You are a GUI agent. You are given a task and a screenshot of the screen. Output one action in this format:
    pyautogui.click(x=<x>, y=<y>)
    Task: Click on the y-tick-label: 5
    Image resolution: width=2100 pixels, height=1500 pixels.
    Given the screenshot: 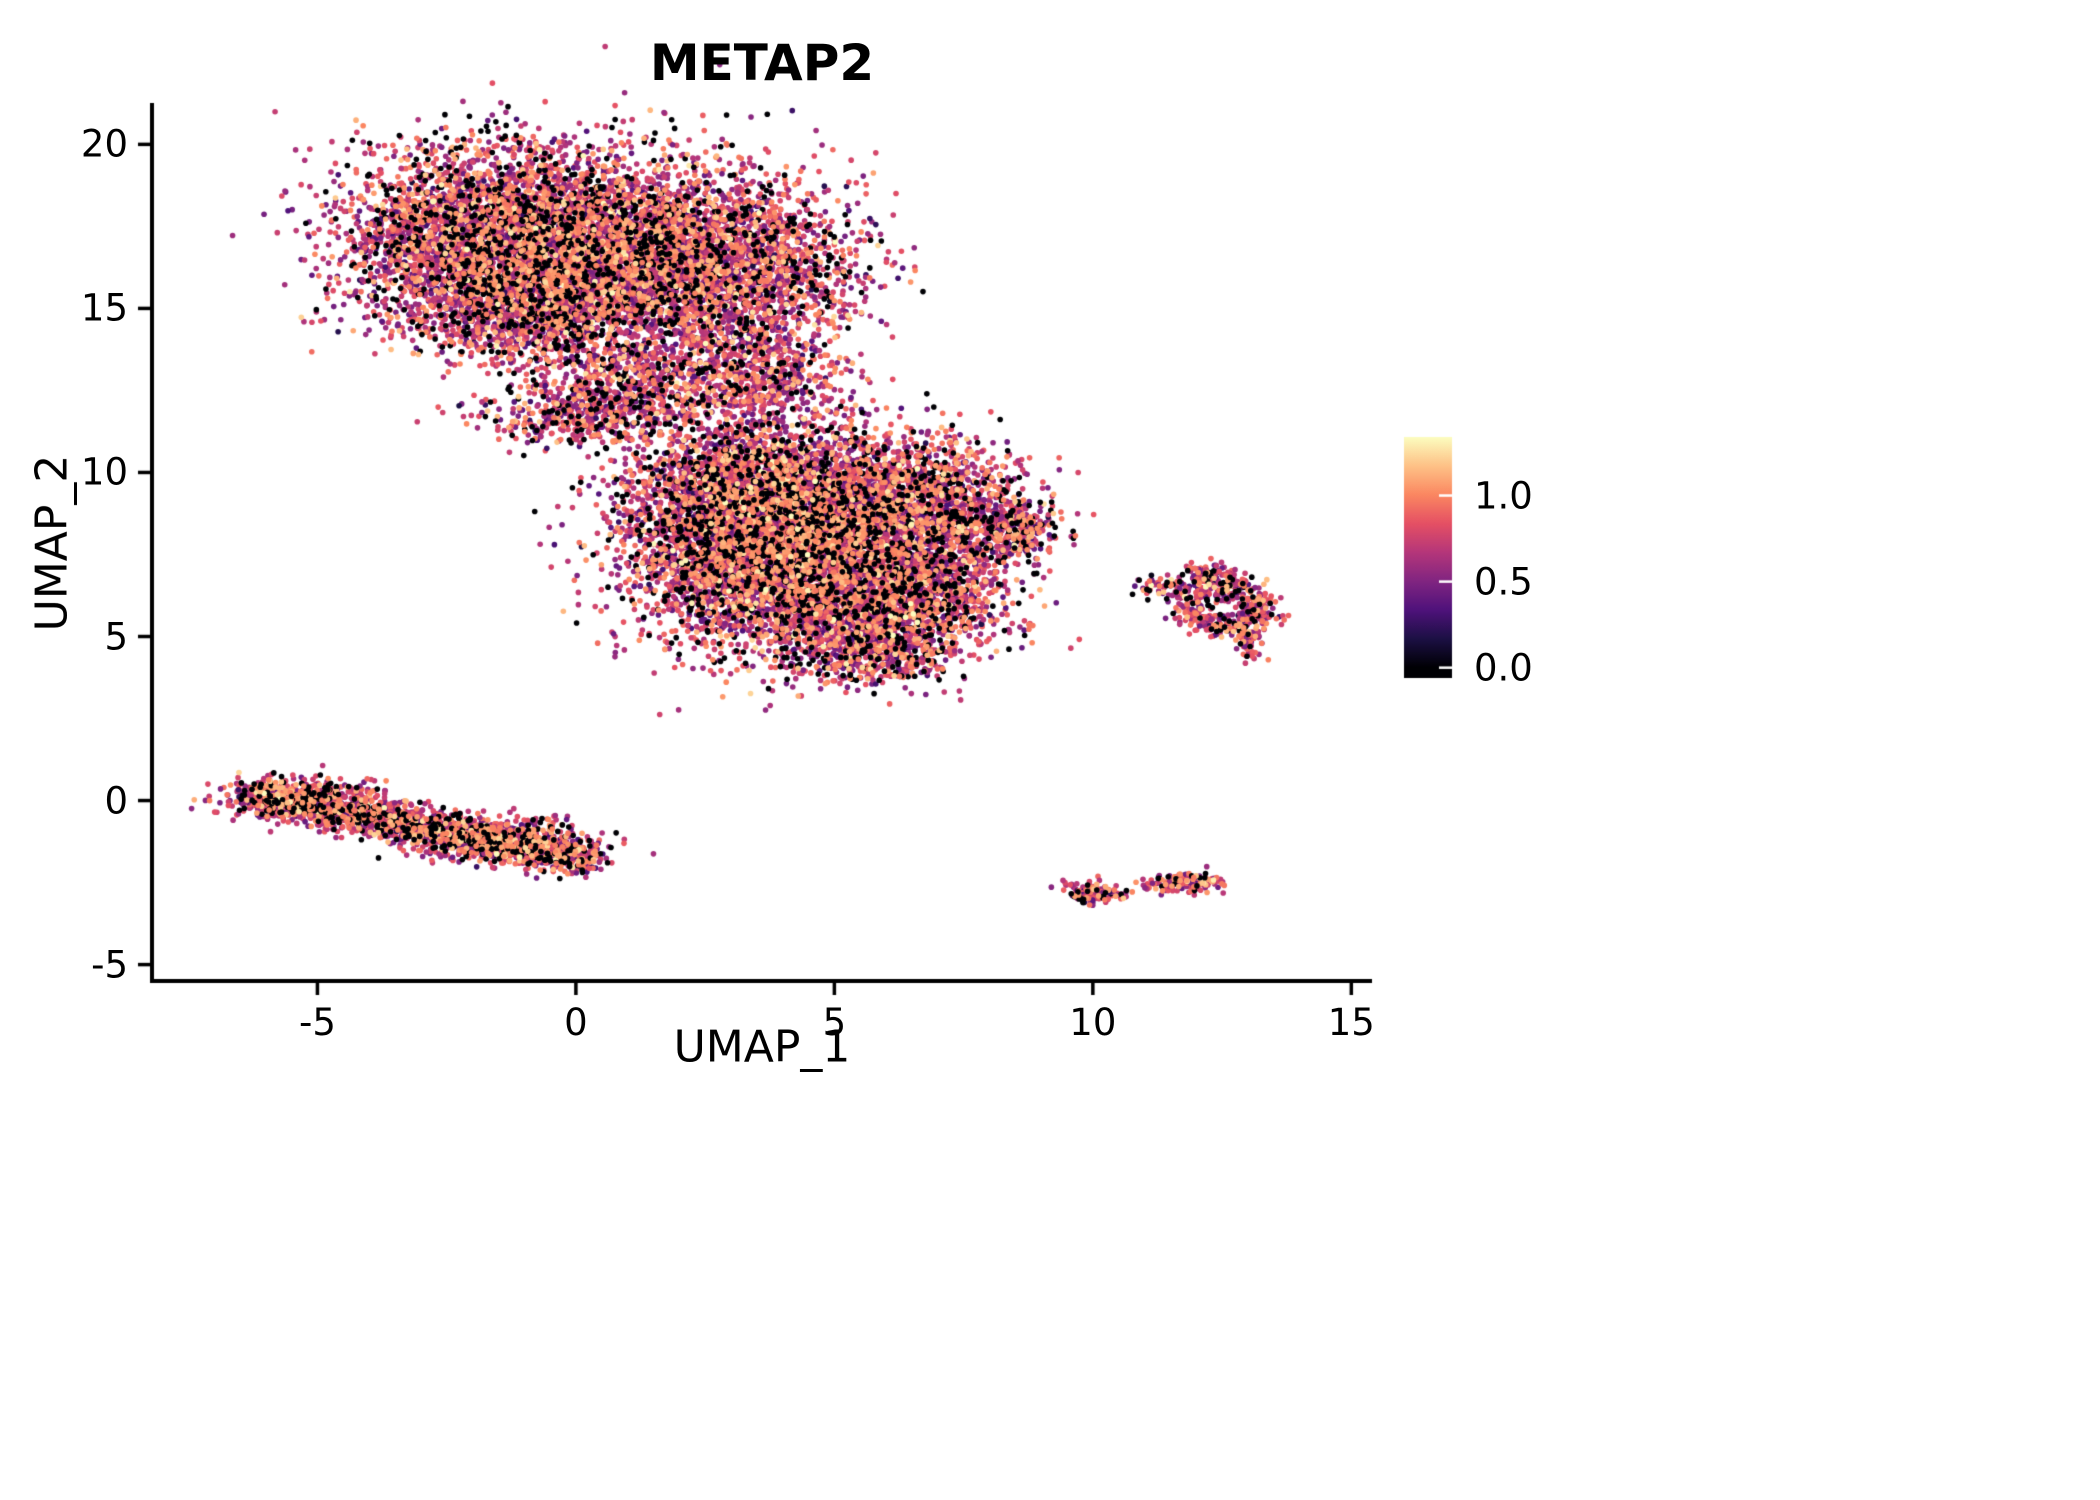 What is the action you would take?
    pyautogui.click(x=116, y=636)
    